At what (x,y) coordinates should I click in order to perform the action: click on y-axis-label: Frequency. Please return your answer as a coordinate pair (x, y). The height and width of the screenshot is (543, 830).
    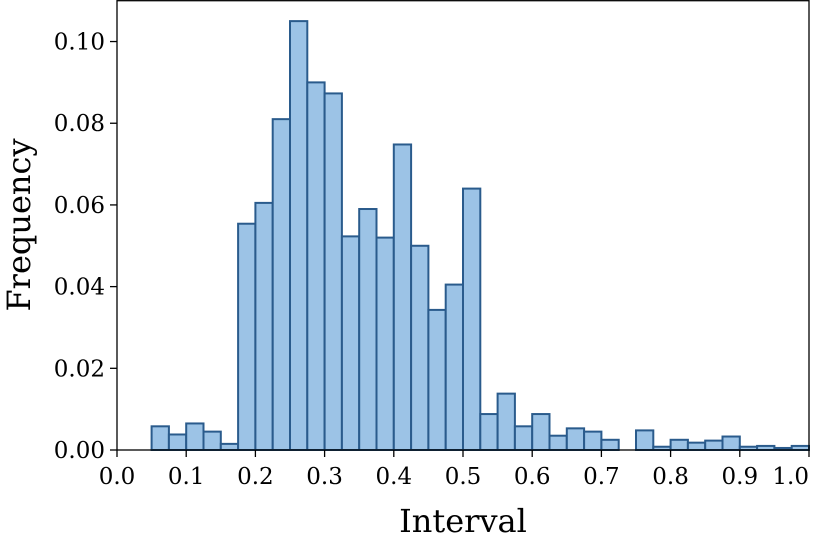
    Looking at the image, I should click on (19, 224).